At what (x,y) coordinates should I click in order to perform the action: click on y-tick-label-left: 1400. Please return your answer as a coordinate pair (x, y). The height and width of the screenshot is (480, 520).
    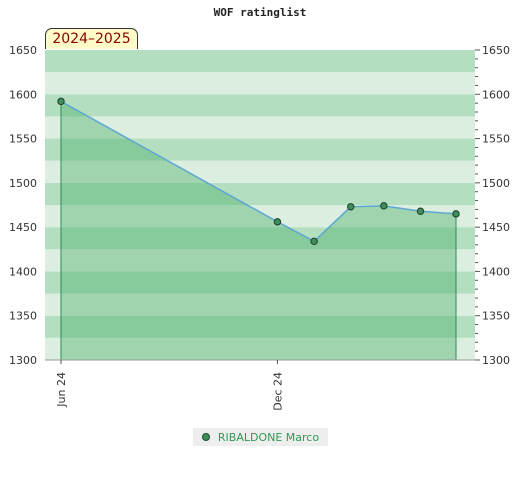
    Looking at the image, I should click on (23, 271).